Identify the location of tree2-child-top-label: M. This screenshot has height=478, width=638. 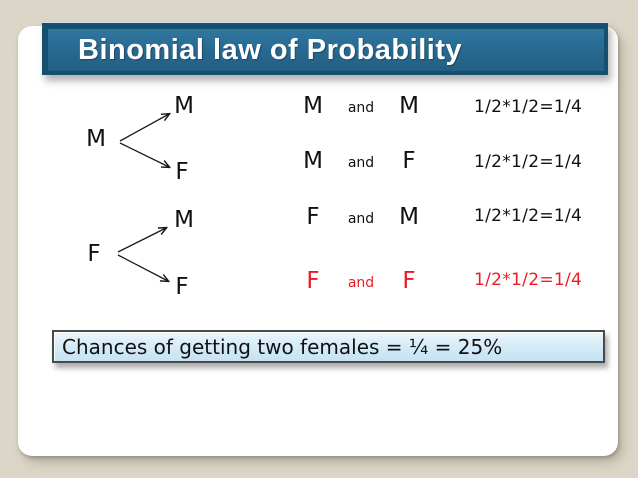
(184, 220).